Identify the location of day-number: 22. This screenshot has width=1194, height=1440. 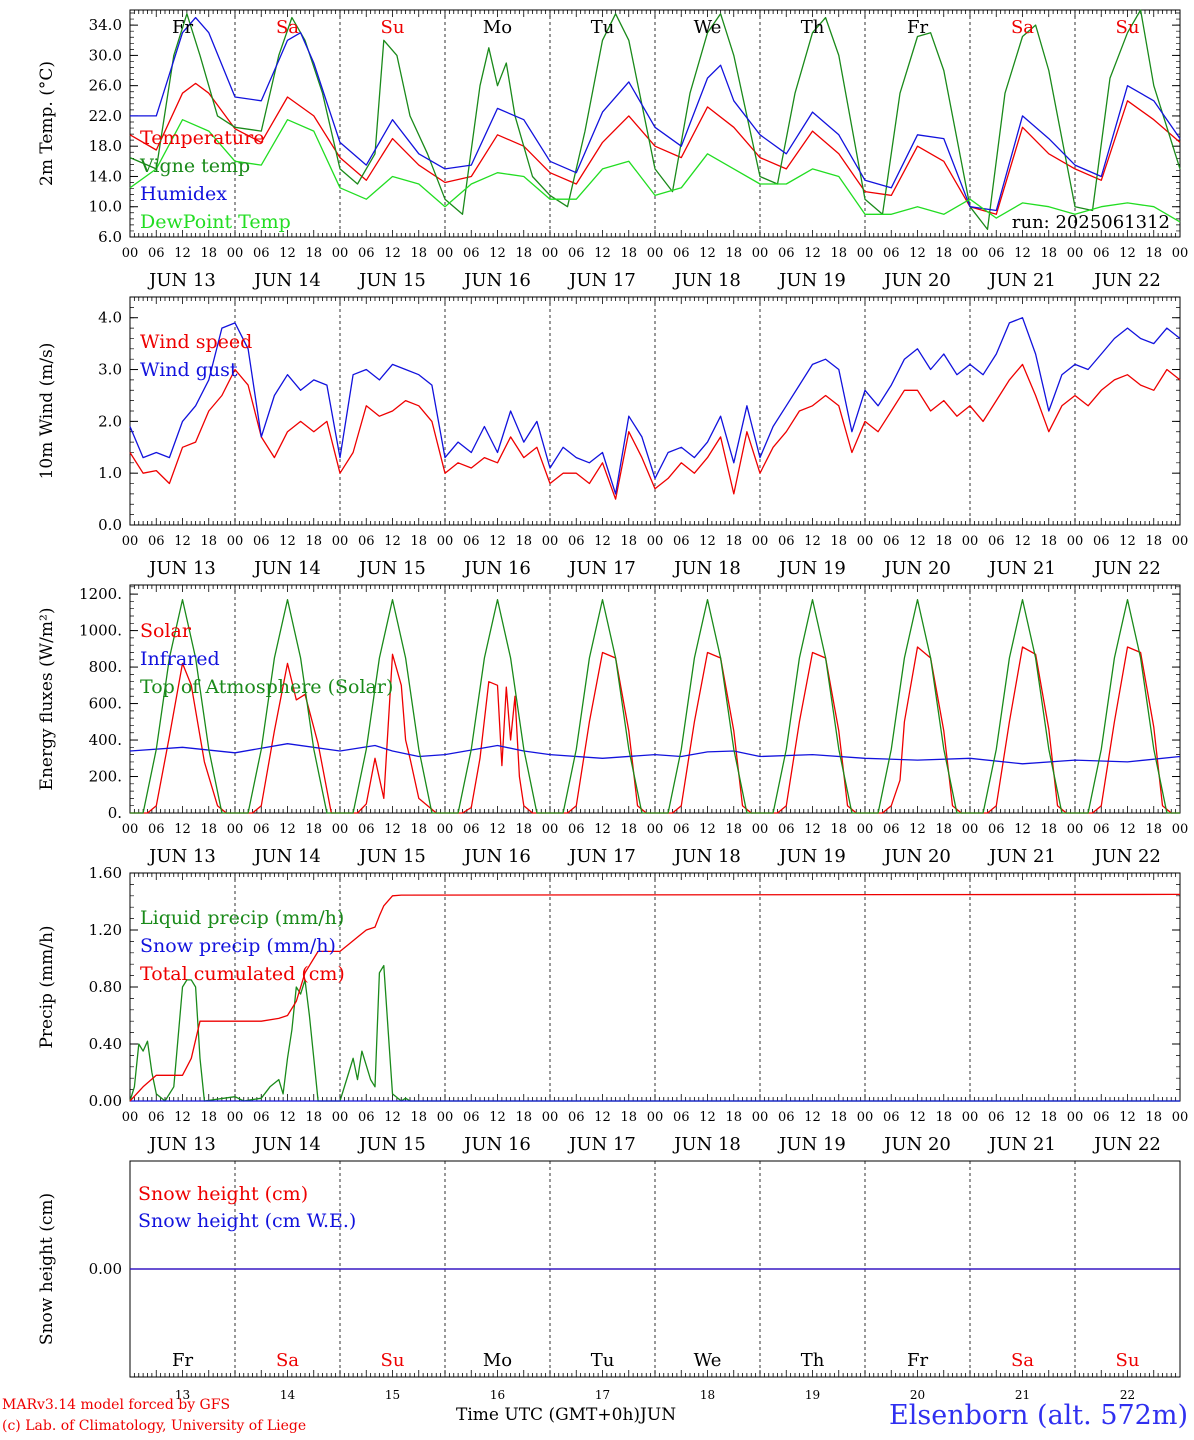
(1127, 1395).